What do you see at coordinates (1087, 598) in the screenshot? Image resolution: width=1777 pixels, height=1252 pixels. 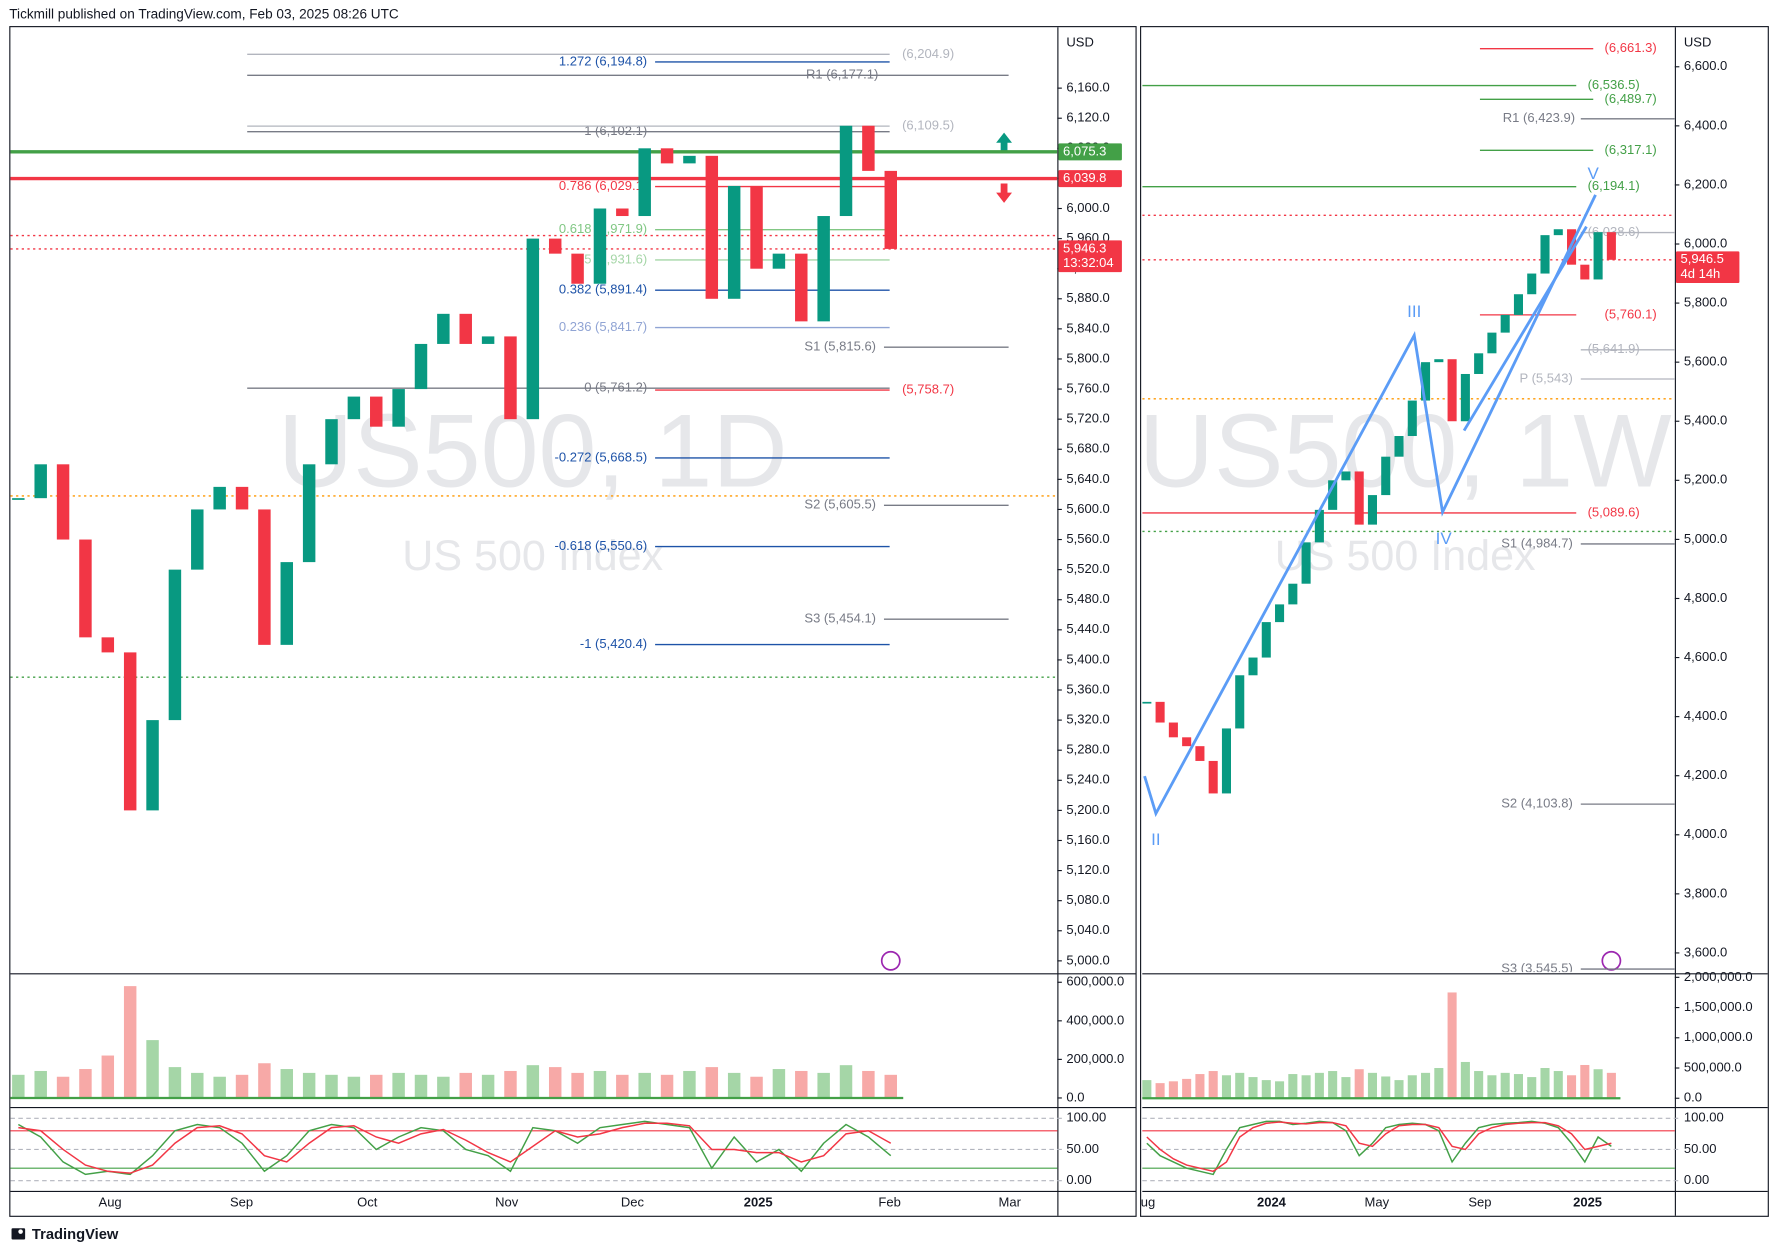 I see `y-tick-label: 5,480.0` at bounding box center [1087, 598].